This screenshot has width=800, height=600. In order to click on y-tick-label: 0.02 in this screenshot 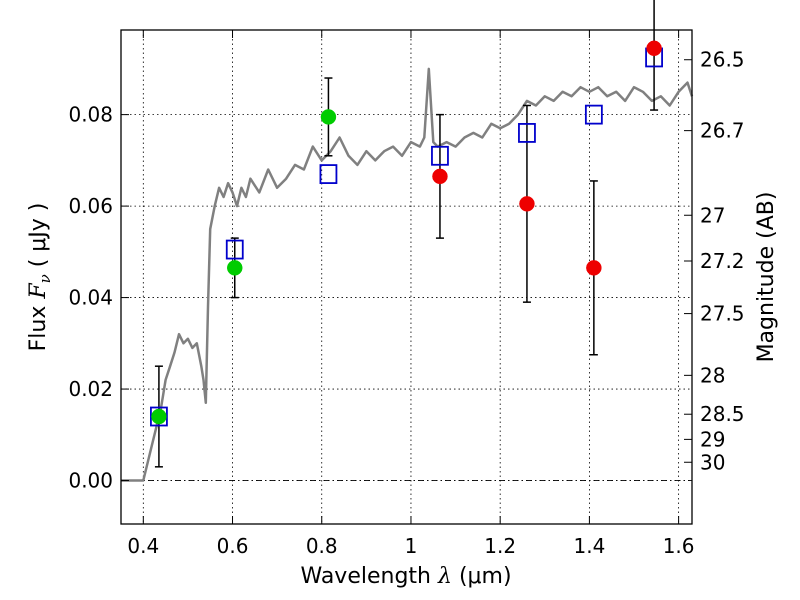, I will do `click(90, 389)`.